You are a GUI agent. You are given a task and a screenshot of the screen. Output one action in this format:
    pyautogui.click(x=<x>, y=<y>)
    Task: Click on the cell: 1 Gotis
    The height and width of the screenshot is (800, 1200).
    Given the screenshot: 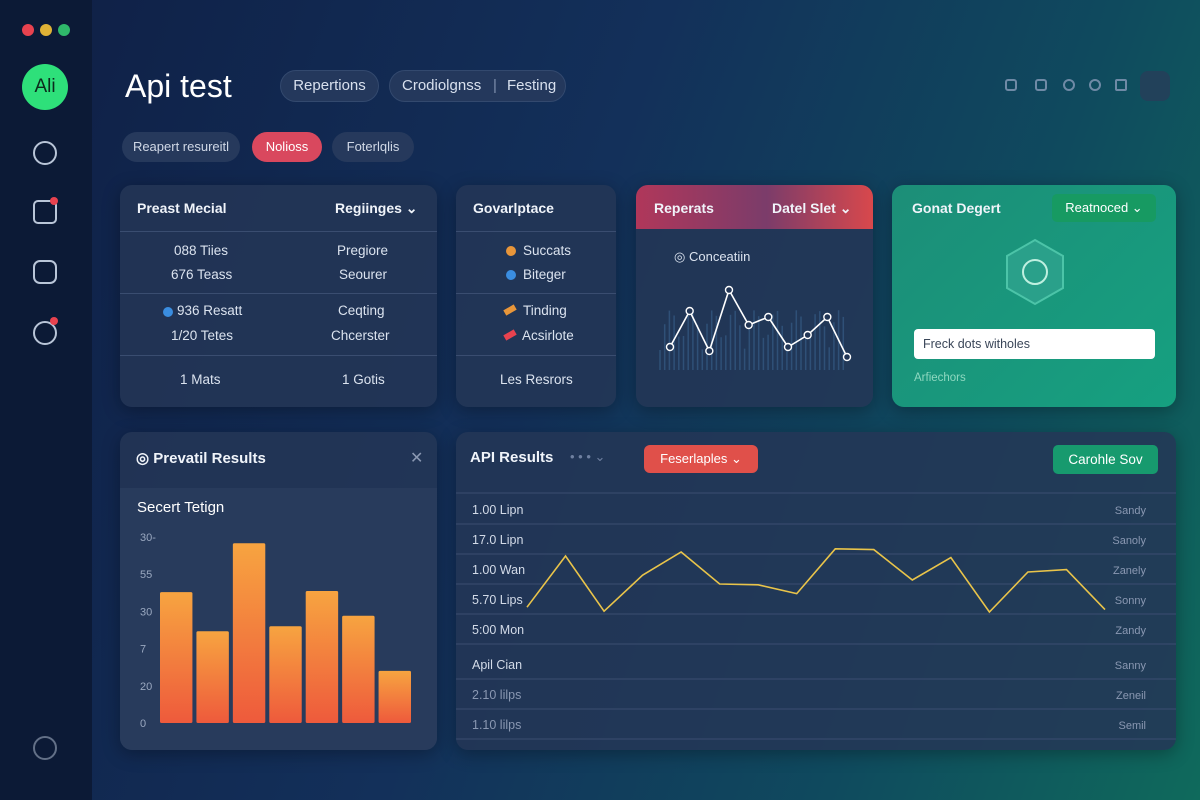 What is the action you would take?
    pyautogui.click(x=363, y=379)
    